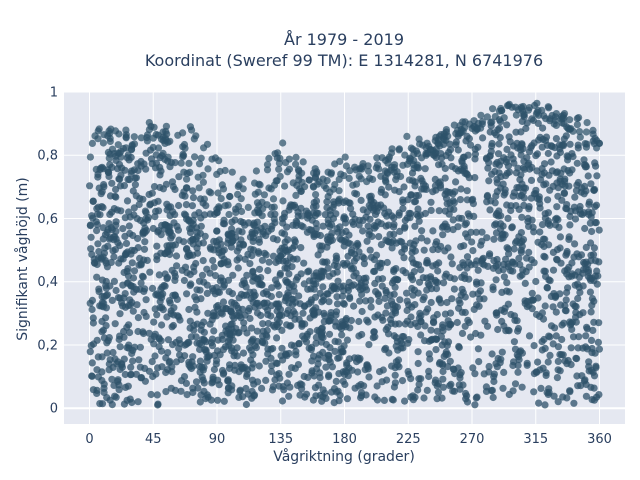 The height and width of the screenshot is (480, 640). I want to click on x-tick-label: 135, so click(280, 439).